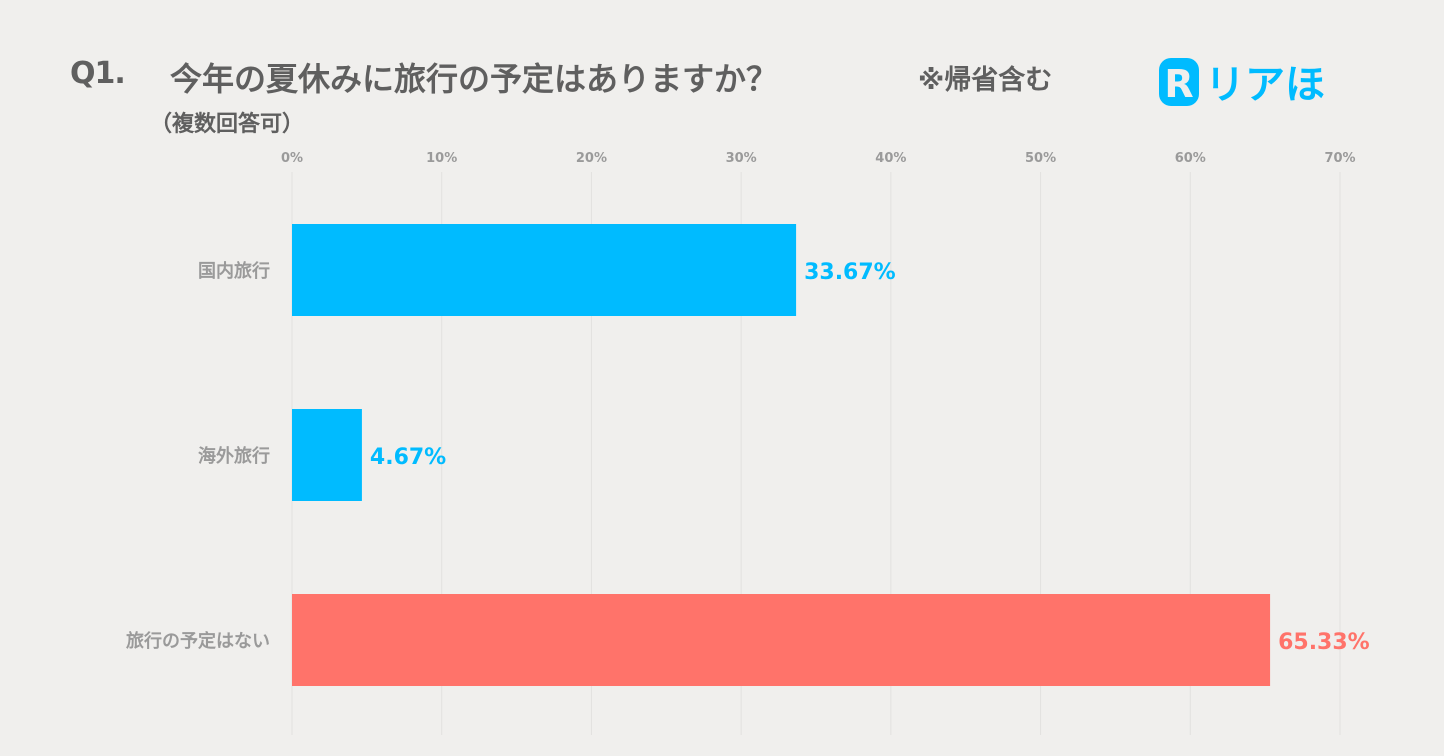  Describe the element at coordinates (850, 272) in the screenshot. I see `value-label: 33.67%` at that location.